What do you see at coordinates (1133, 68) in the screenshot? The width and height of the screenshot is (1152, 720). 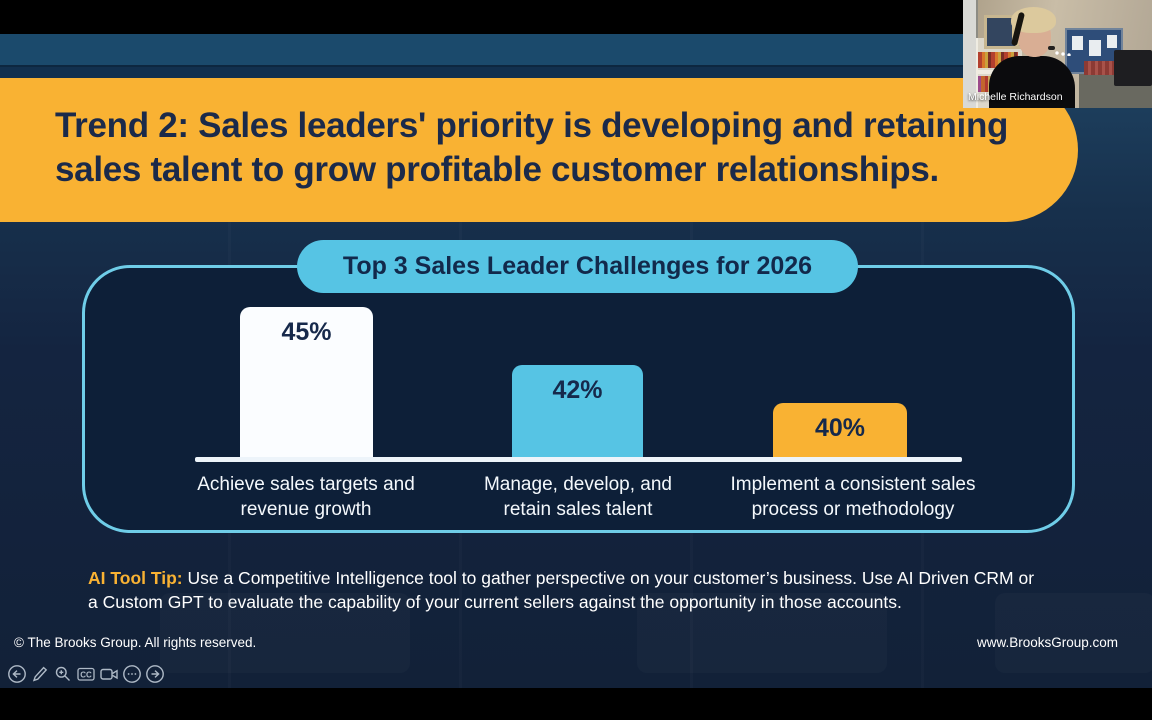 I see `webcam-printer` at bounding box center [1133, 68].